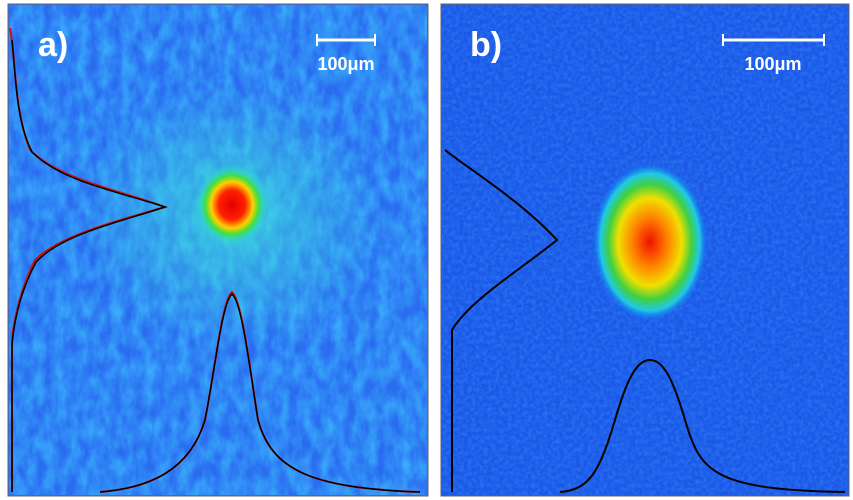  Describe the element at coordinates (501, 320) in the screenshot. I see `vertical-profile` at that location.